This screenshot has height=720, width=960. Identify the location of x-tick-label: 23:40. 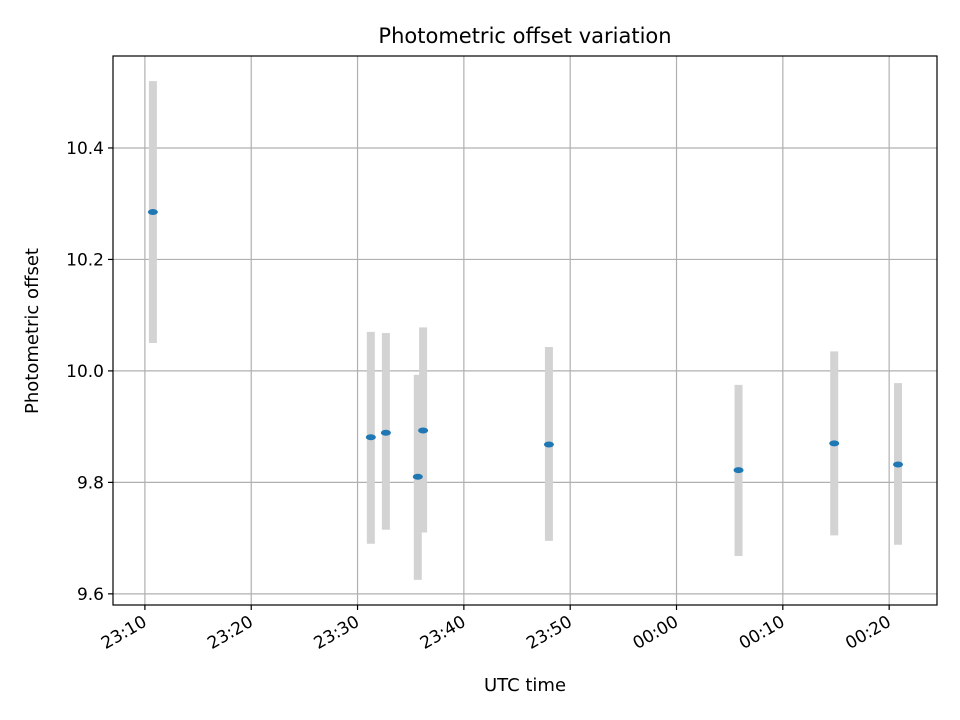
(443, 633).